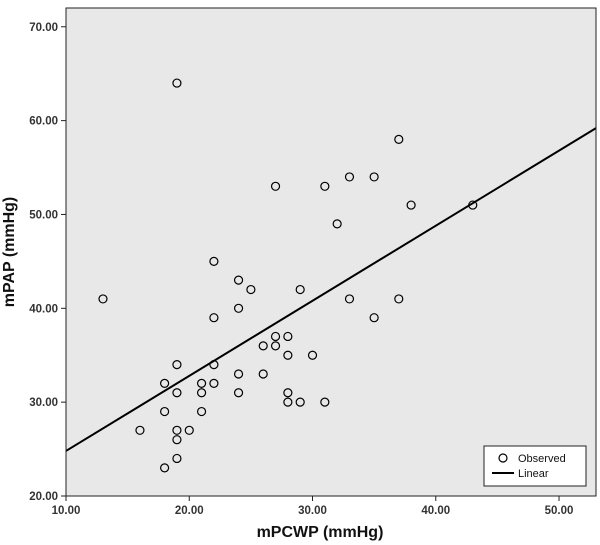  I want to click on y-tick-label: 40.00, so click(43, 309).